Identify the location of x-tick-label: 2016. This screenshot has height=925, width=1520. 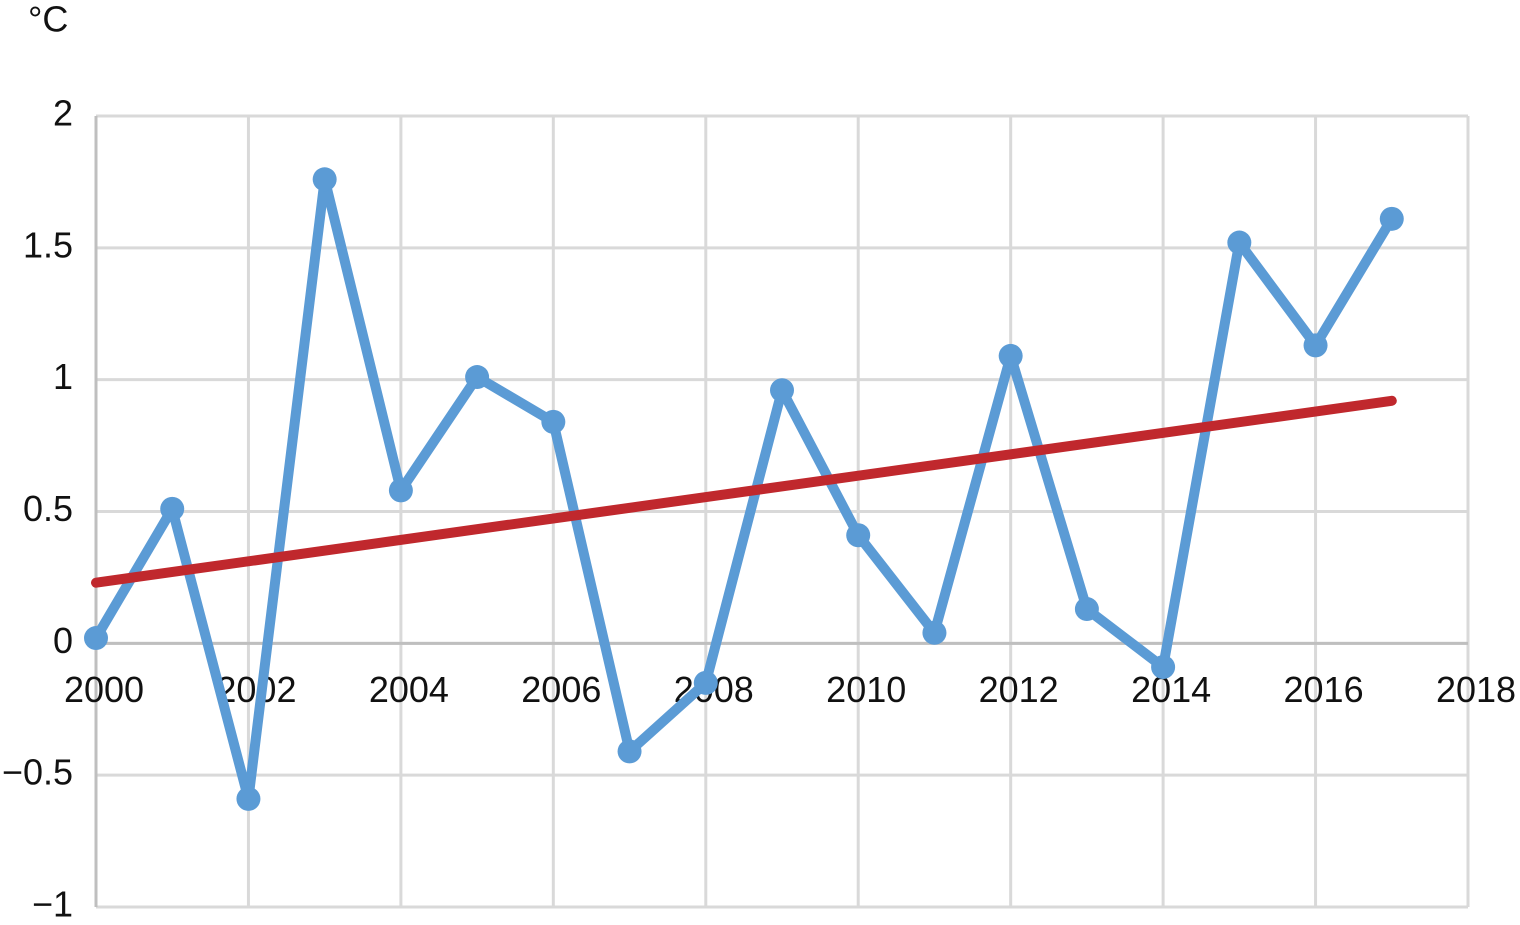
(1324, 689).